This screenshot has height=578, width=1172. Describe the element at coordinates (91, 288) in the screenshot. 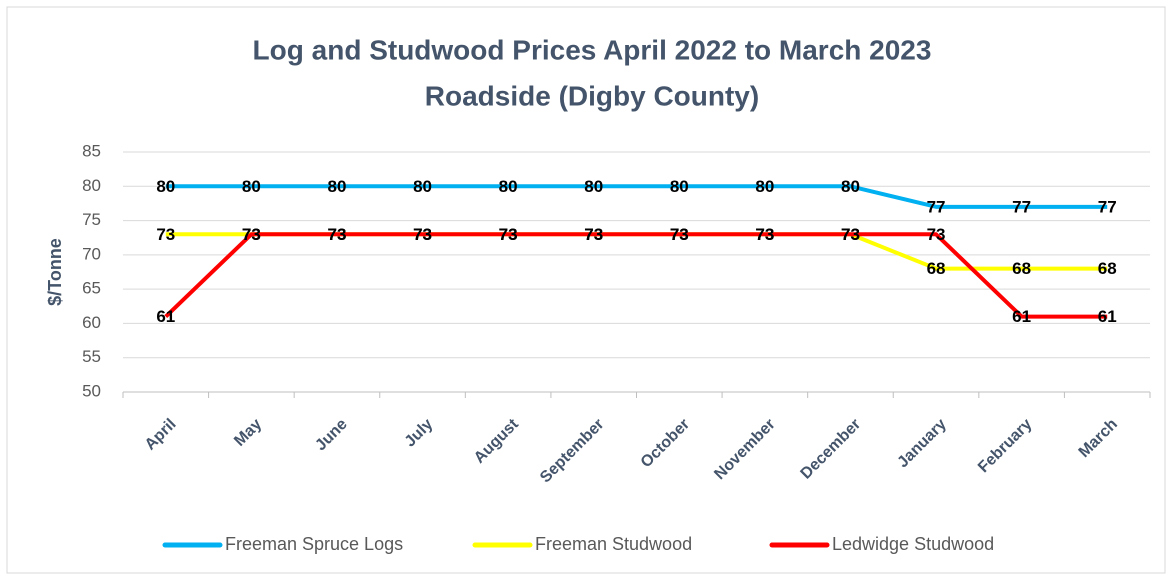

I see `y-tick-label: 65` at that location.